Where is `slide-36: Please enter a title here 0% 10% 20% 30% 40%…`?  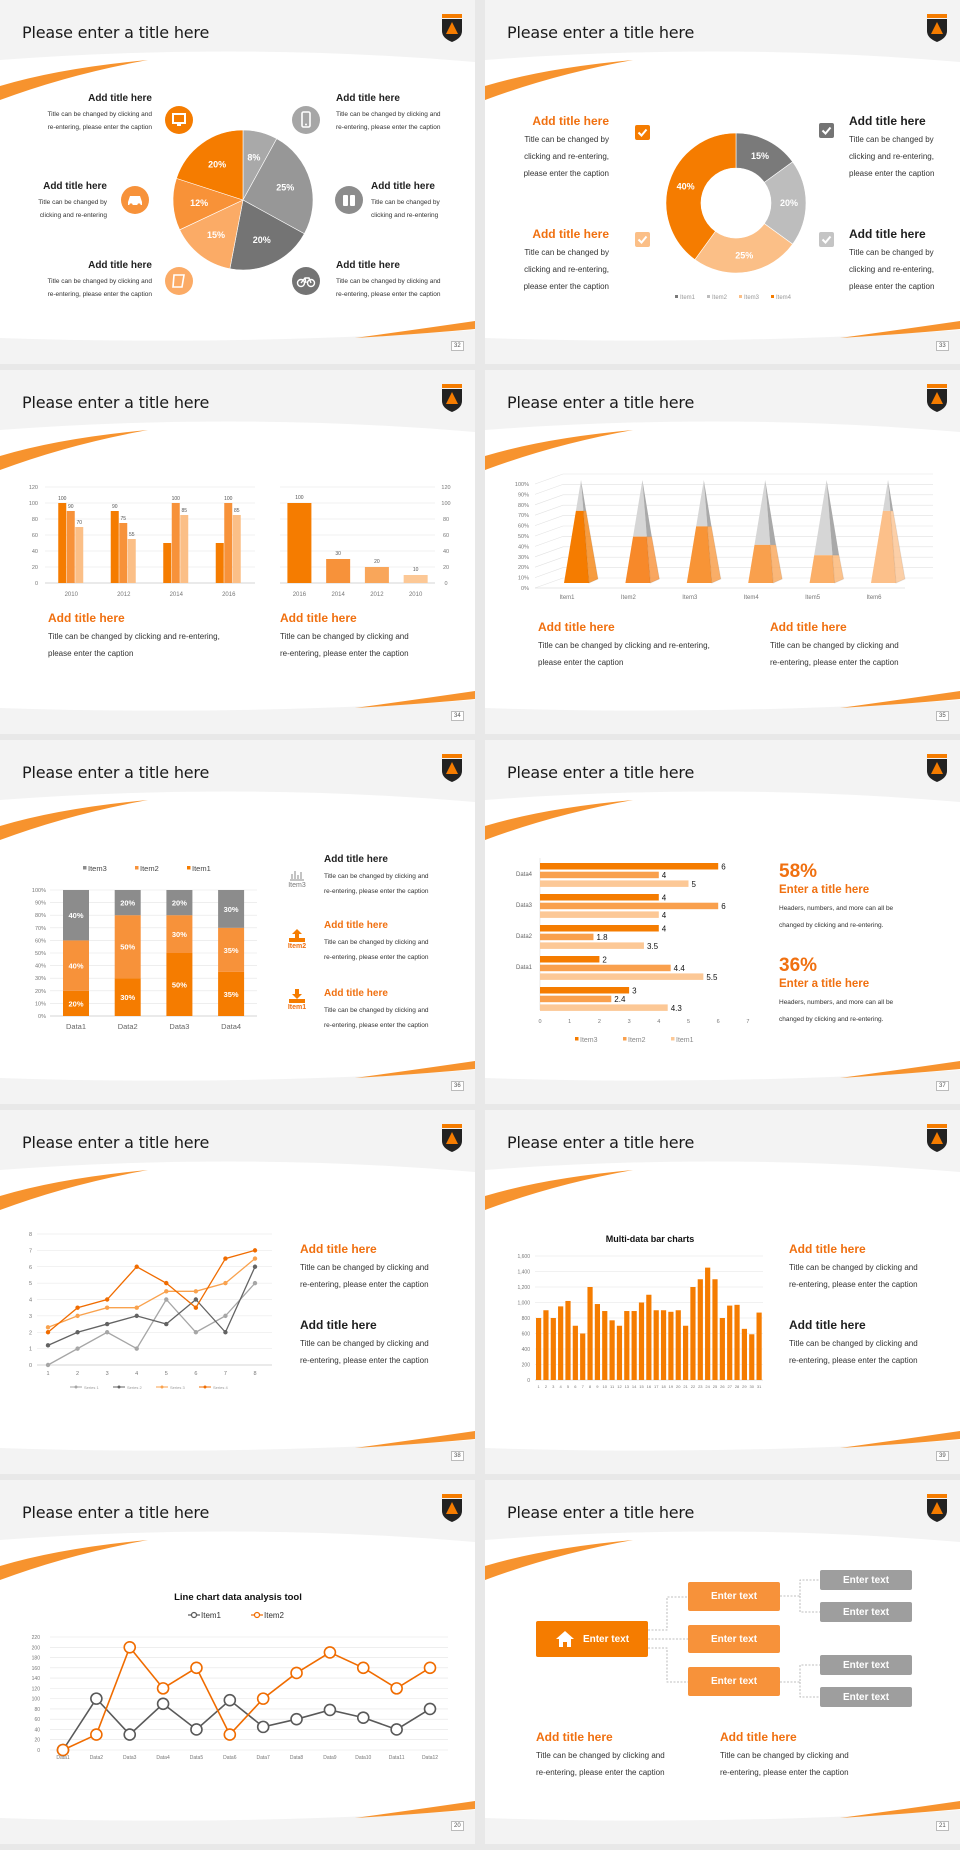
slide-36: Please enter a title here 0% 10% 20% 30% 40%… is located at coordinates (237, 922).